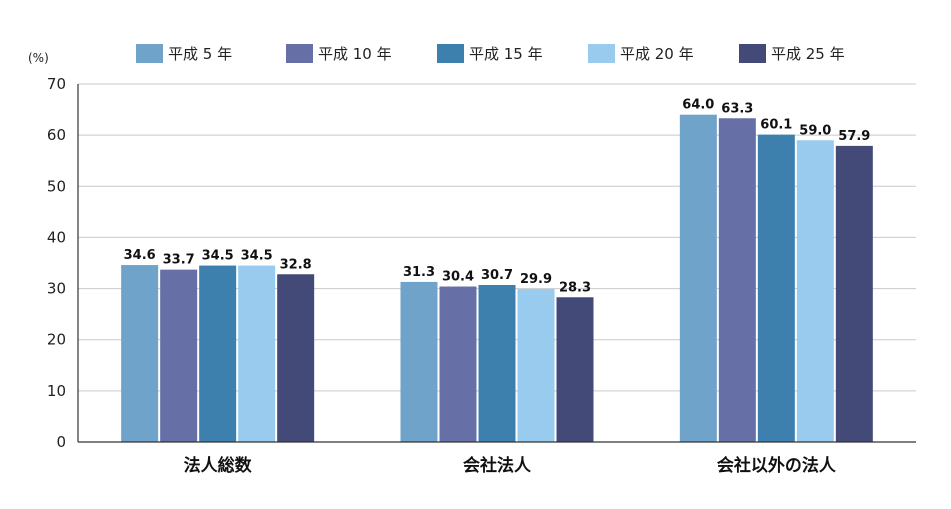  Describe the element at coordinates (698, 105) in the screenshot. I see `data-label: 64.0` at that location.